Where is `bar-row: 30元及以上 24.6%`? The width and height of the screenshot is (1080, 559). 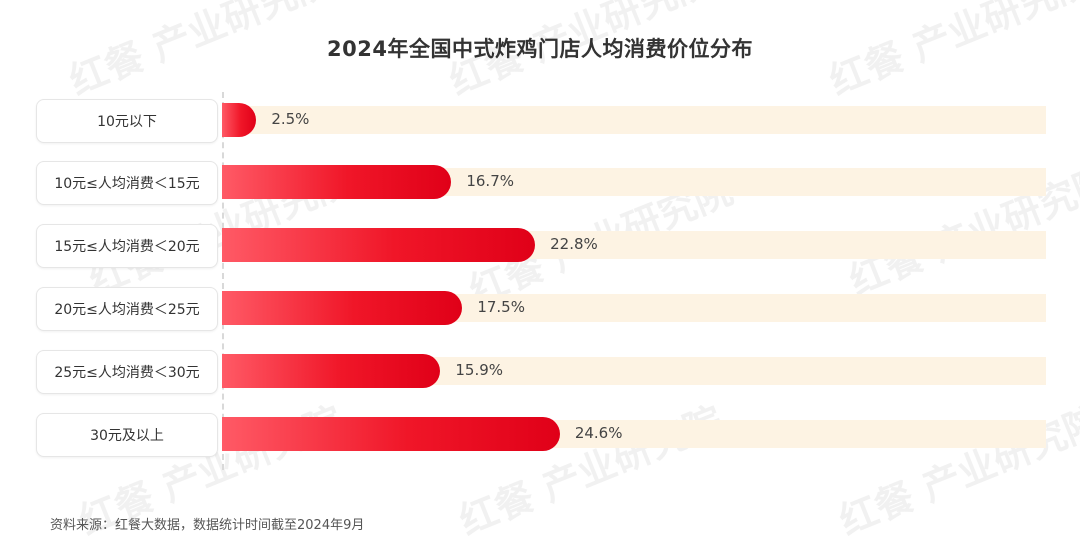
bar-row: 30元及以上 24.6% is located at coordinates (540, 435).